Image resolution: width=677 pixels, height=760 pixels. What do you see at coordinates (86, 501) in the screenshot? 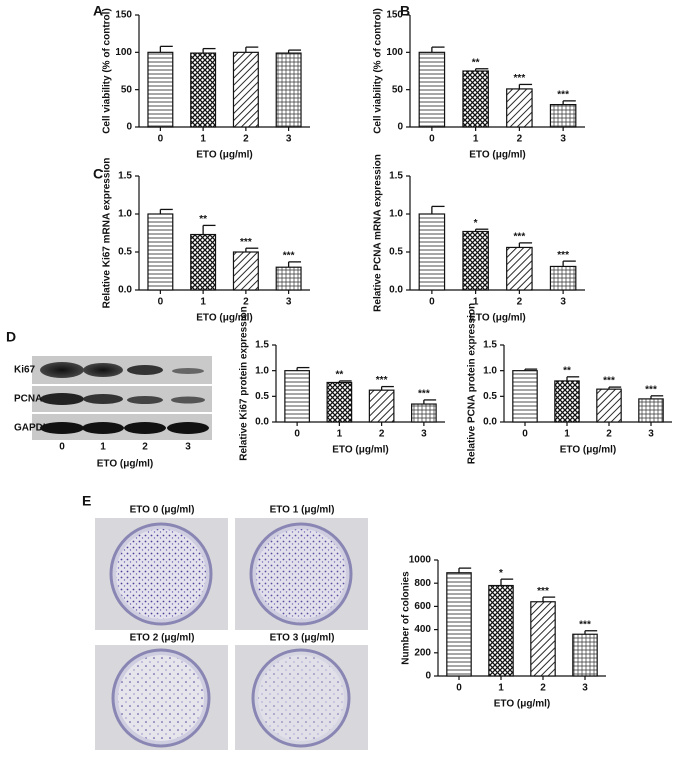
I see `panel-letter: E` at bounding box center [86, 501].